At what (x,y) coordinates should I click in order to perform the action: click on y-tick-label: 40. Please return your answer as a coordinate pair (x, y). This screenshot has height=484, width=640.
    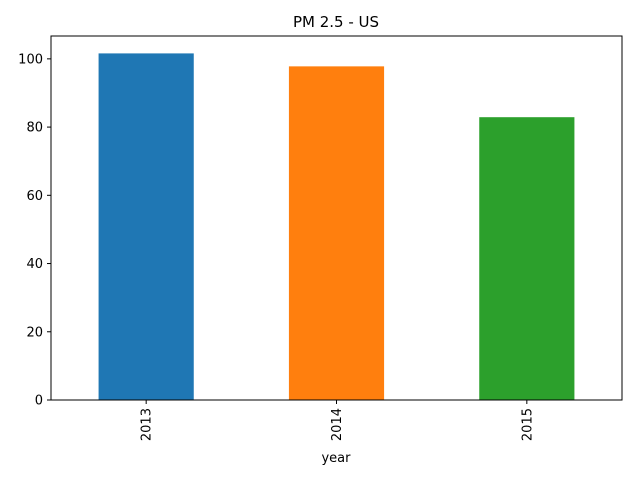
    Looking at the image, I should click on (34, 264).